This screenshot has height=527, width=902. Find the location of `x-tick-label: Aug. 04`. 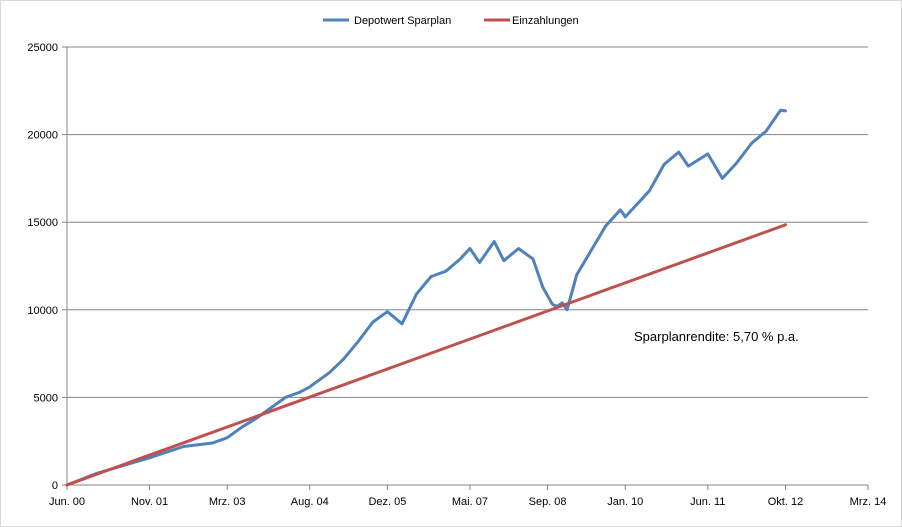

x-tick-label: Aug. 04 is located at coordinates (310, 502).